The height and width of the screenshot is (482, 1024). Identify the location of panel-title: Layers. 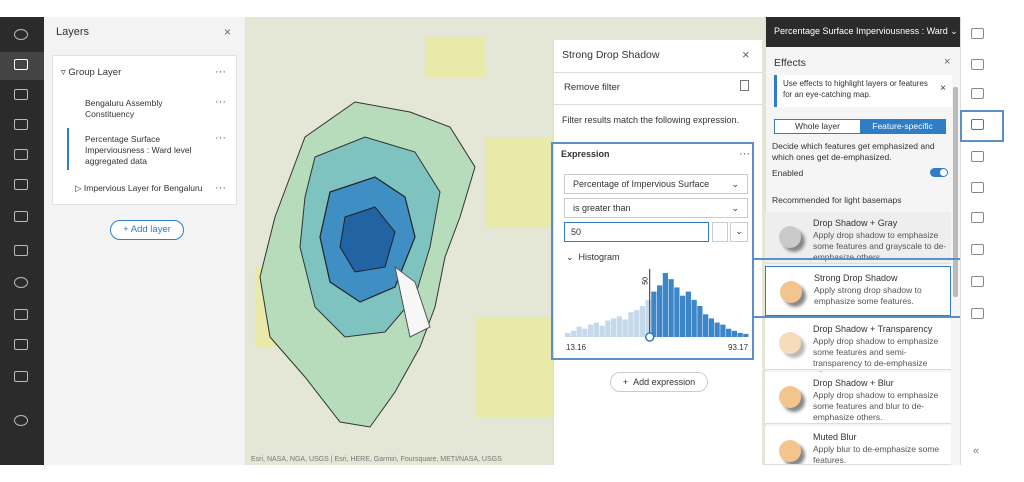
(73, 32).